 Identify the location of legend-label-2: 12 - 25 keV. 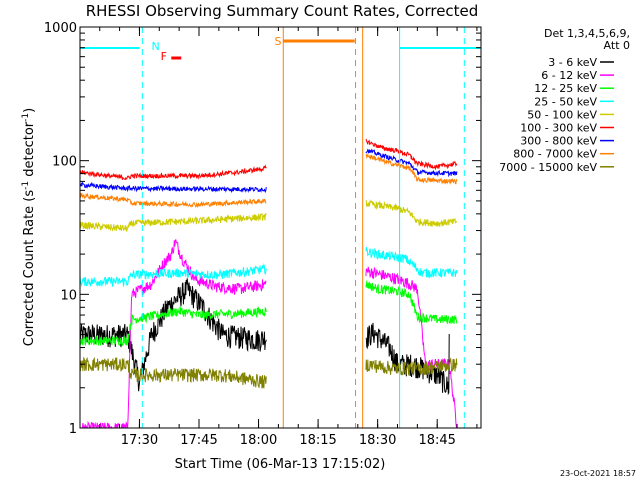
(565, 88).